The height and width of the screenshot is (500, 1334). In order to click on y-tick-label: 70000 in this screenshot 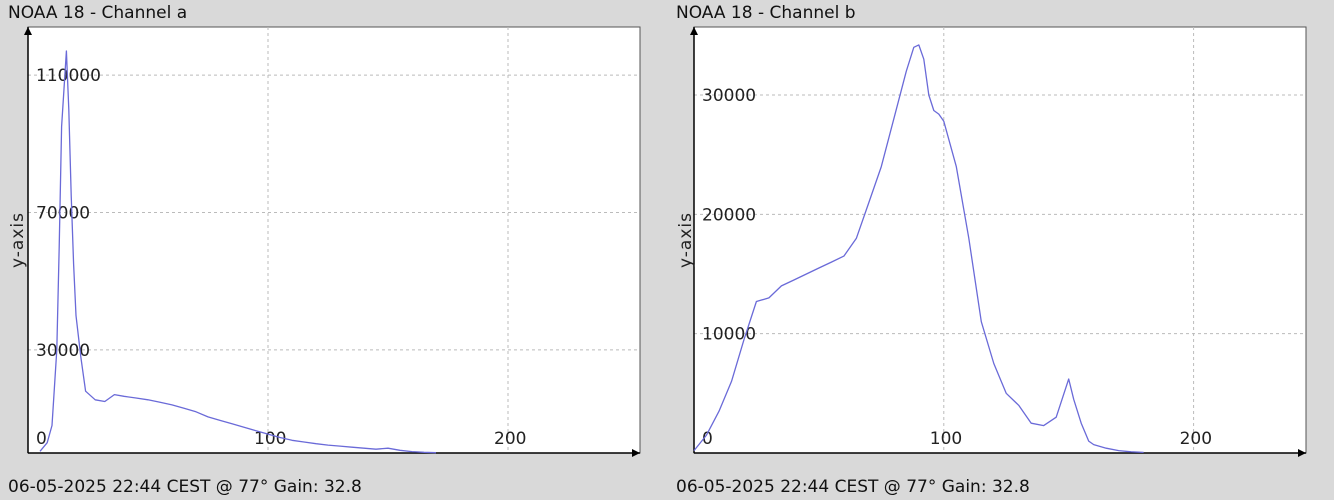, I will do `click(63, 214)`.